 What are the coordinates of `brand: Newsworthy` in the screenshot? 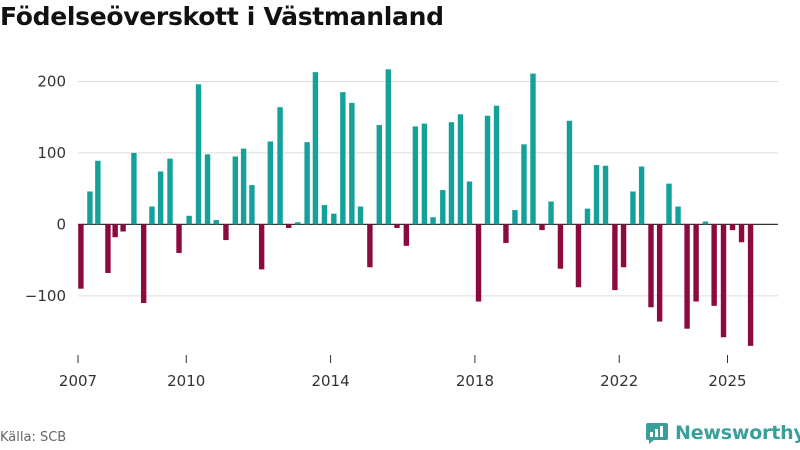 It's located at (722, 433).